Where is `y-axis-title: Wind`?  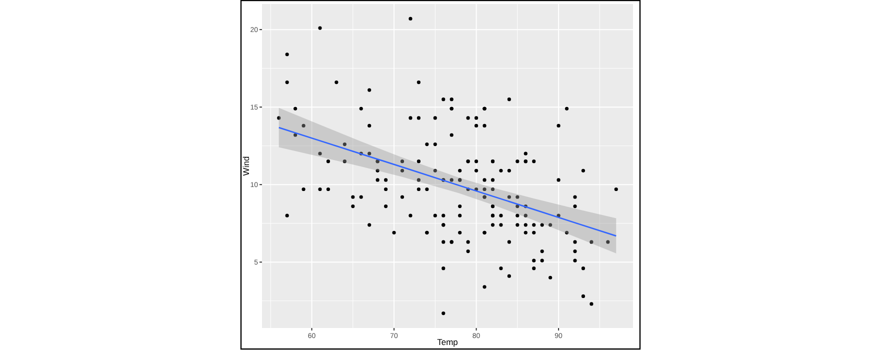
y-axis-title: Wind is located at coordinates (246, 166).